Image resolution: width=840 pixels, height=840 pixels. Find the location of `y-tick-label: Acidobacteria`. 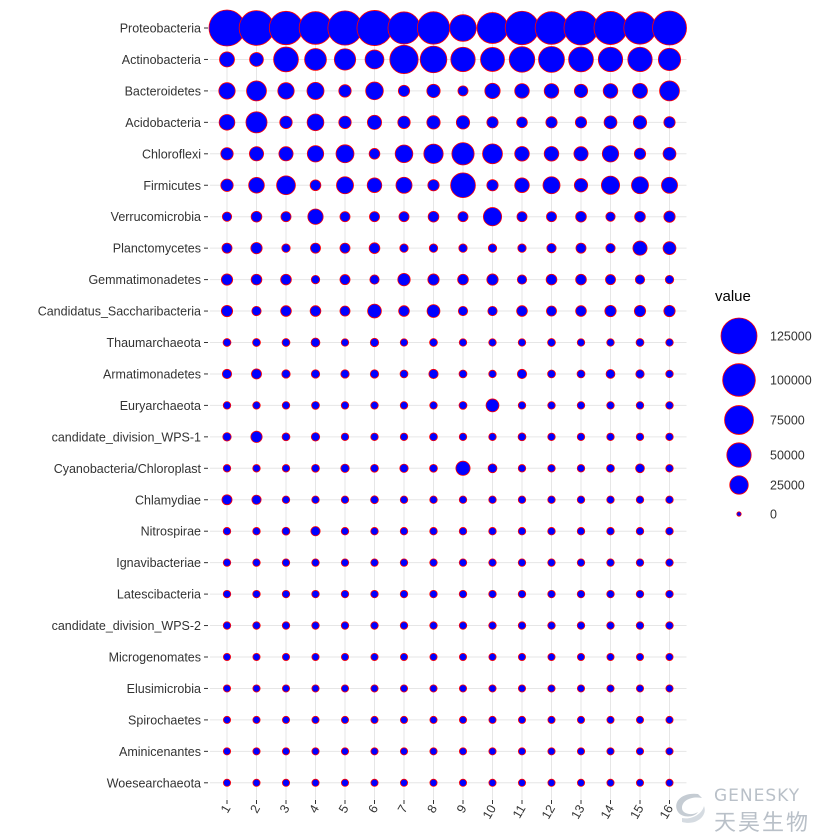

y-tick-label: Acidobacteria is located at coordinates (163, 123).